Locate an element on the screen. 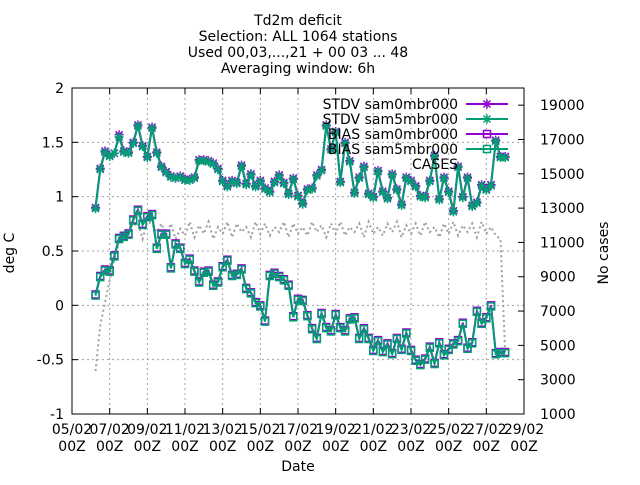 This screenshot has width=640, height=485. y-tick-label: 0 is located at coordinates (59, 306).